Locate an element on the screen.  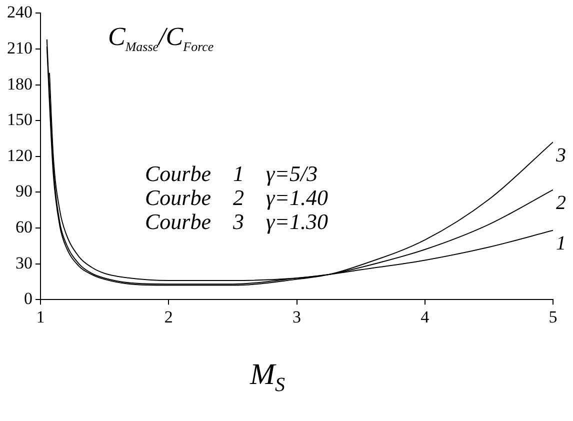
y-tick-label: 150 is located at coordinates (19, 120).